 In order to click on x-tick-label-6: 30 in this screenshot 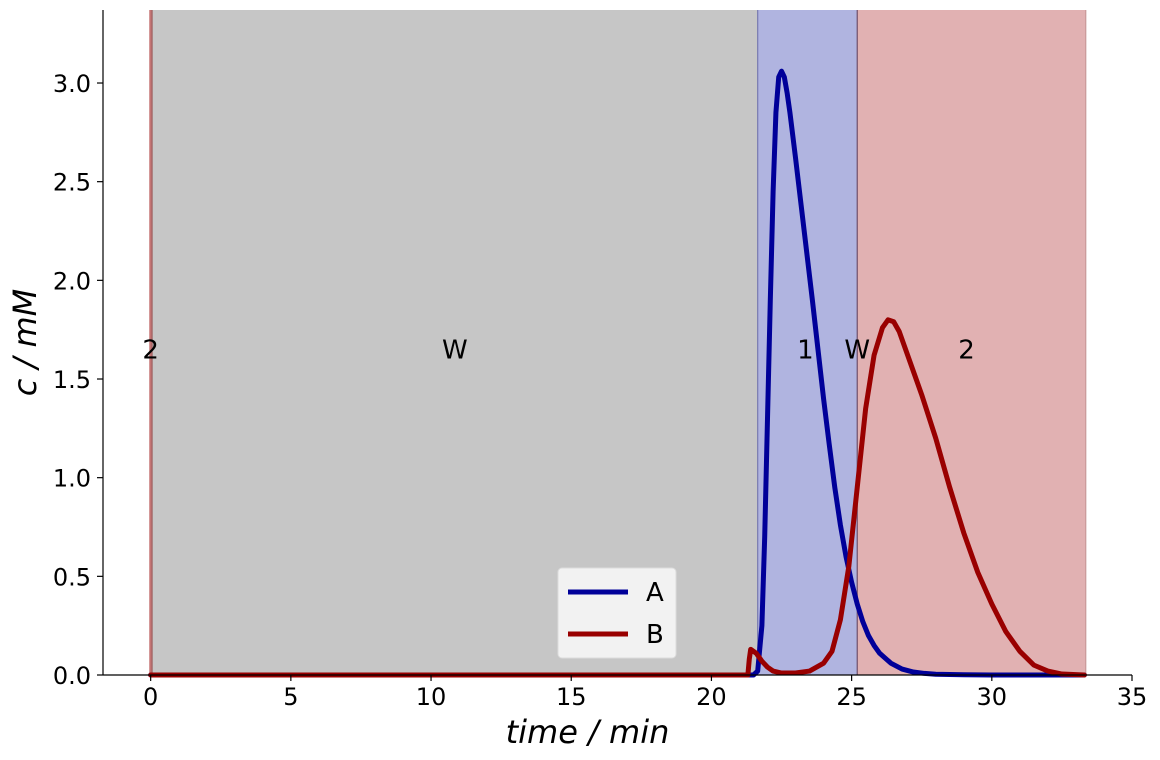, I will do `click(992, 697)`.